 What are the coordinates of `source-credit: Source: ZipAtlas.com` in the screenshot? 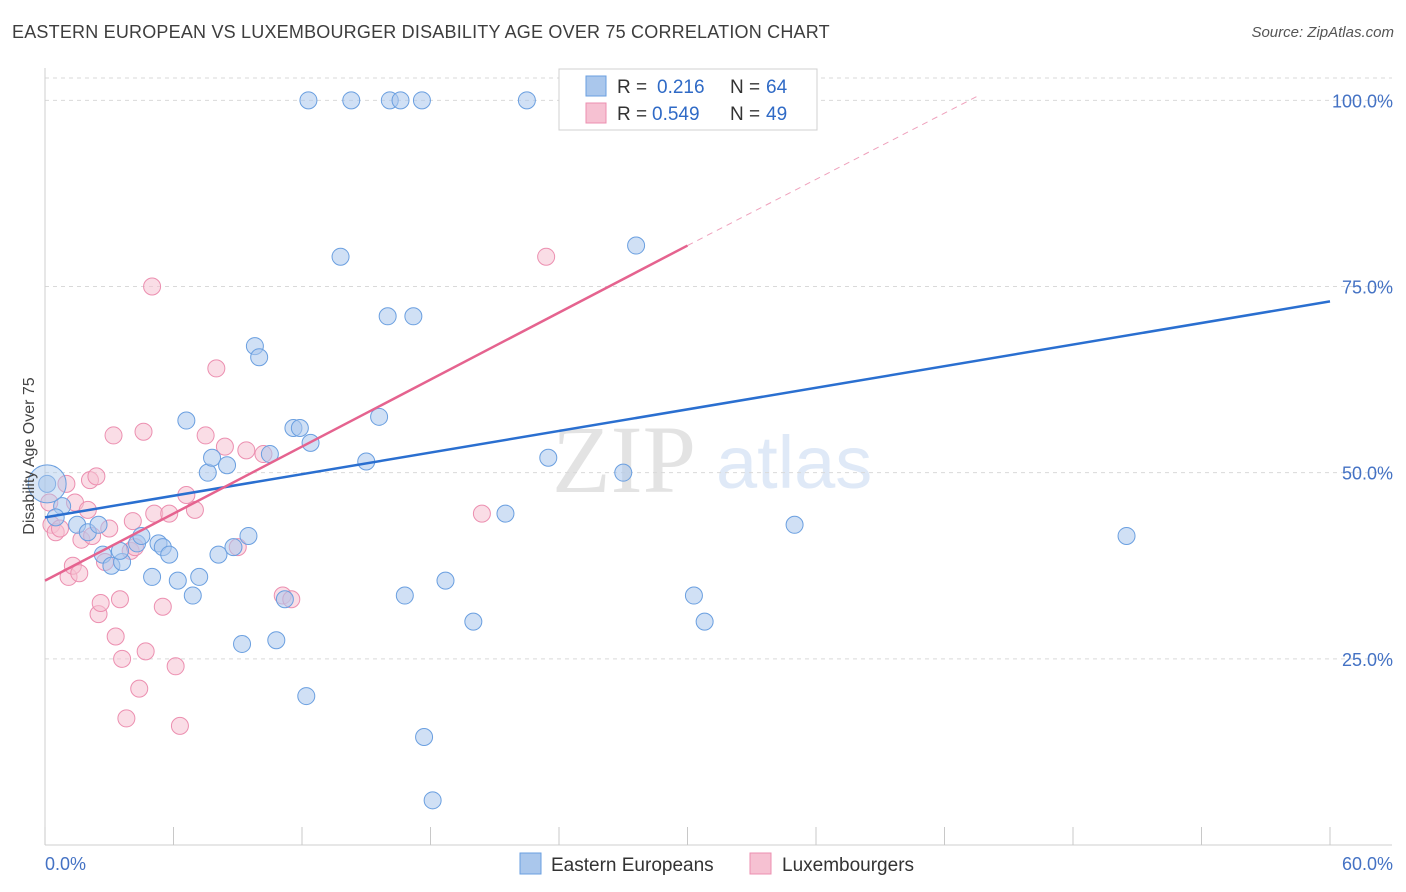 It's located at (1322, 32).